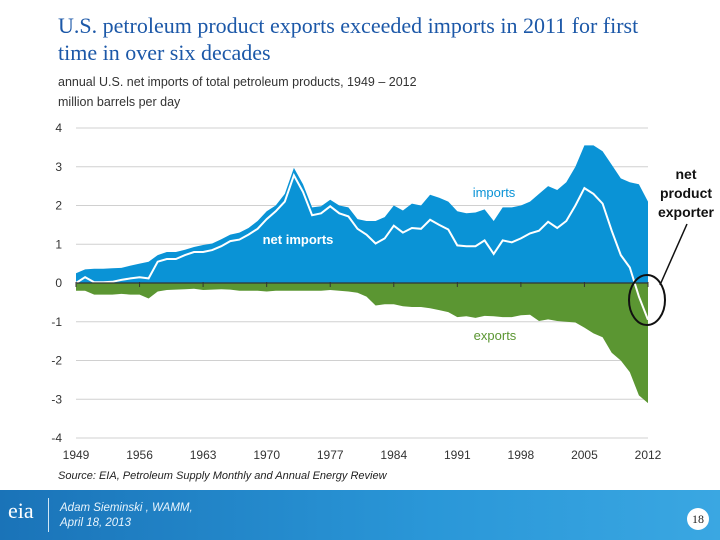 The width and height of the screenshot is (720, 540). Describe the element at coordinates (584, 455) in the screenshot. I see `x-tick-label: 2005` at that location.